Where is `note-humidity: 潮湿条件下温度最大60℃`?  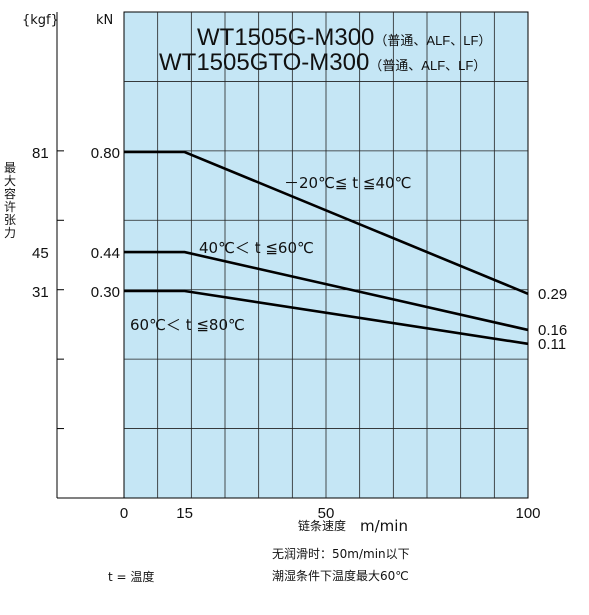
note-humidity: 潮湿条件下温度最大60℃ is located at coordinates (340, 575).